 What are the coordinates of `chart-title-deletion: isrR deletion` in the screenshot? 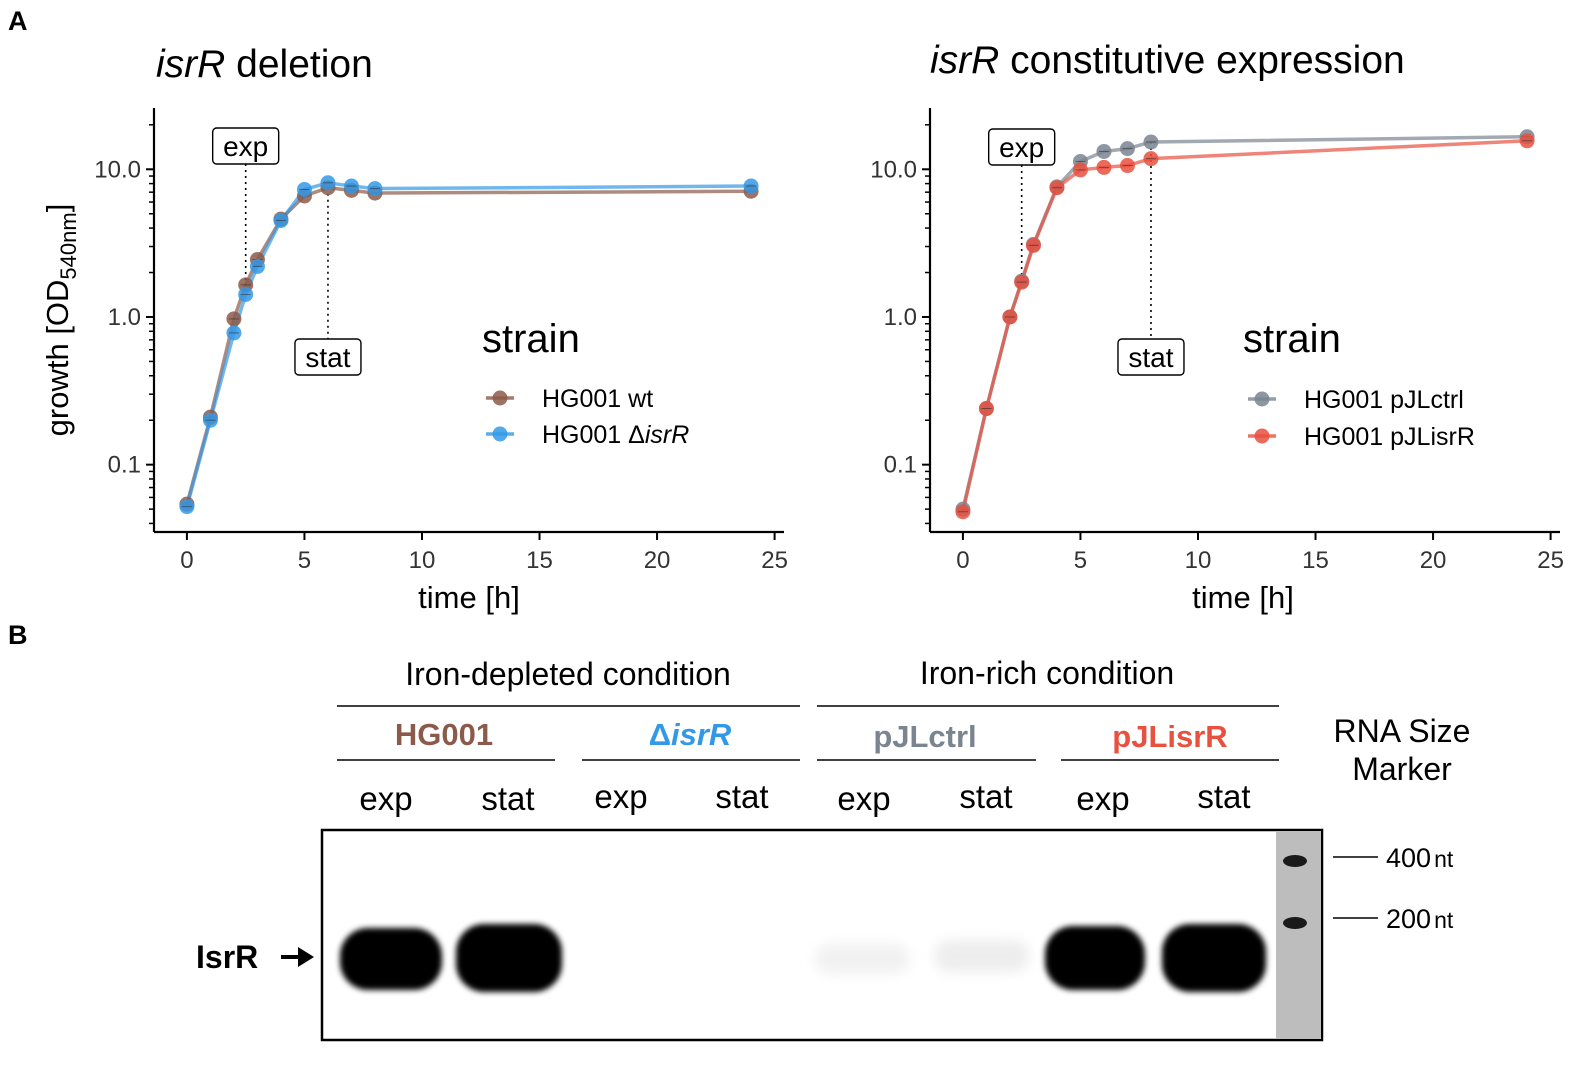 It's located at (264, 64).